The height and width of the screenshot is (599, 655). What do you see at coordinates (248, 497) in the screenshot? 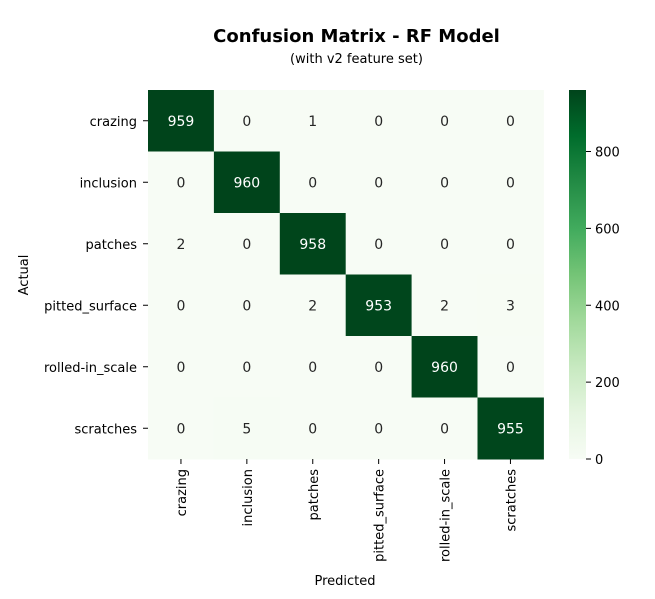
I see `x-tick-label: inclusion` at bounding box center [248, 497].